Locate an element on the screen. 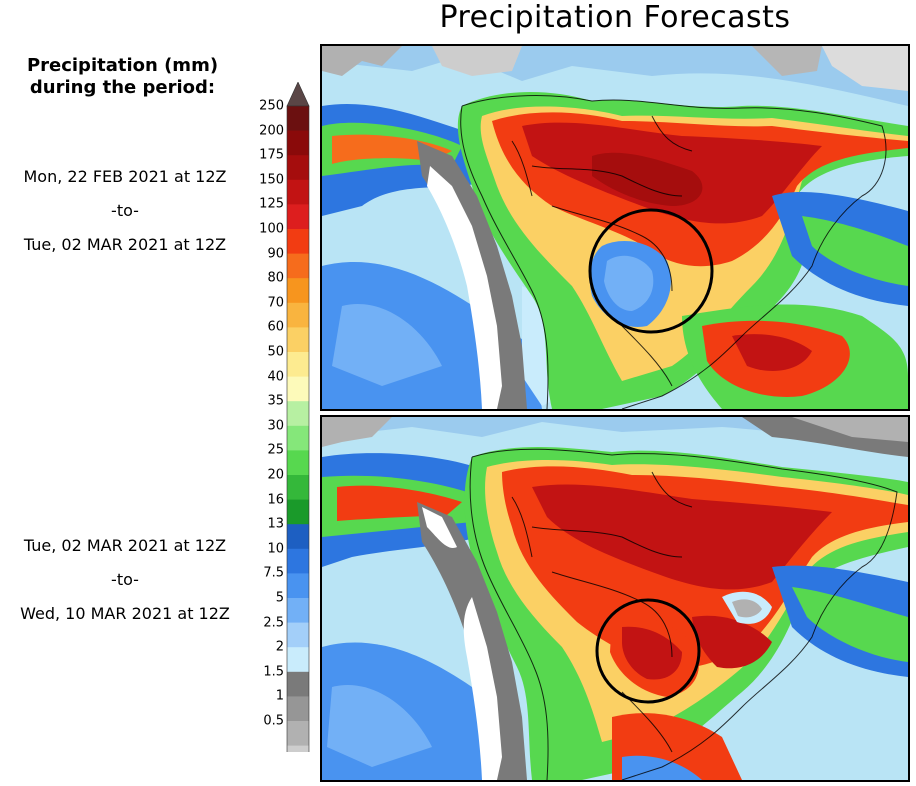 The image size is (916, 786). colorbar-tick-label: 150 is located at coordinates (271, 180).